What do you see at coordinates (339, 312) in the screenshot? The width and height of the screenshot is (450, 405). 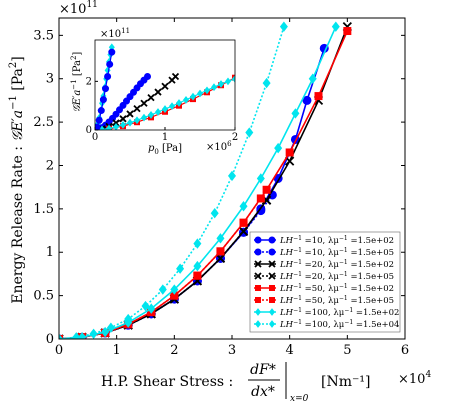 I see `legend-label: LH−1 =100, λμ−1 =1.5e+02` at bounding box center [339, 312].